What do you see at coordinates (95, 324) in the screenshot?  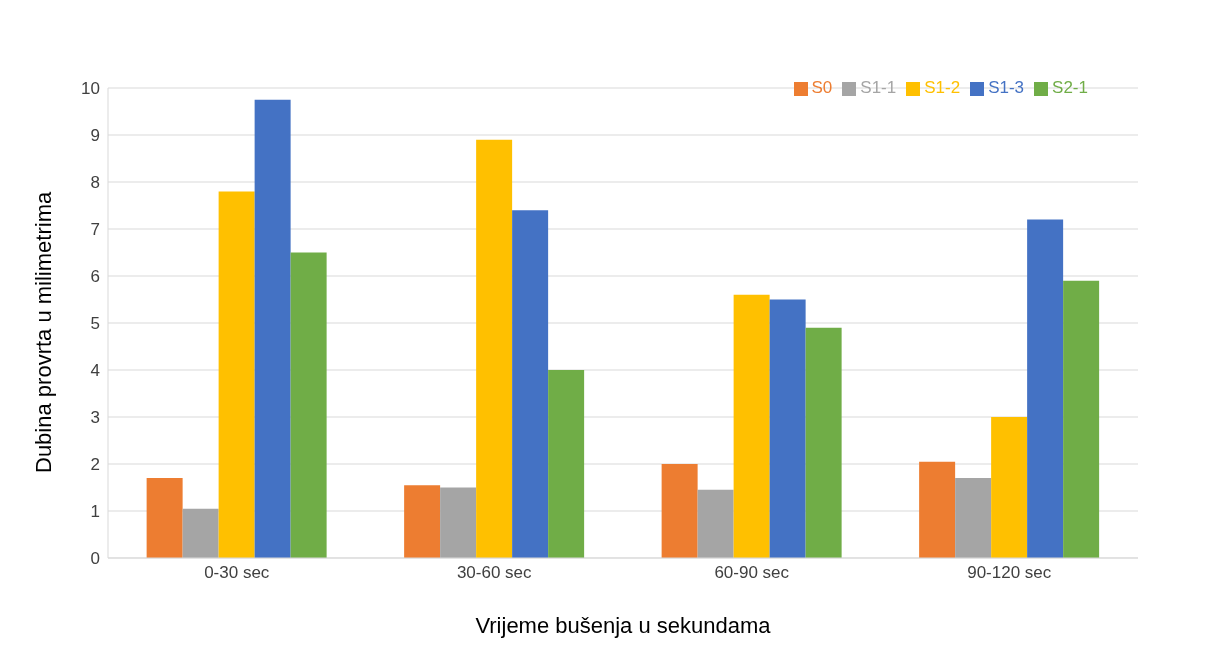 I see `y-tick-label: 5` at bounding box center [95, 324].